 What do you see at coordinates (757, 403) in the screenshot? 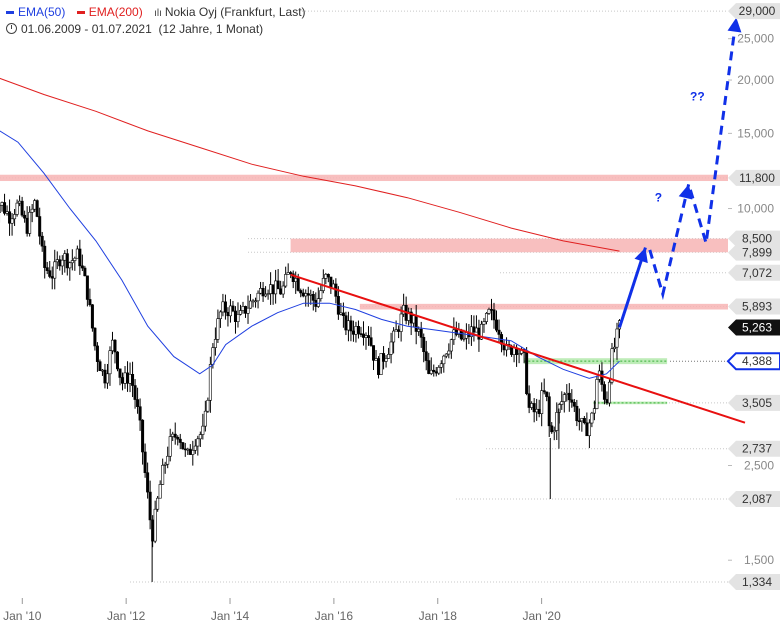
I see `price-label-text-8: 3,505` at bounding box center [757, 403].